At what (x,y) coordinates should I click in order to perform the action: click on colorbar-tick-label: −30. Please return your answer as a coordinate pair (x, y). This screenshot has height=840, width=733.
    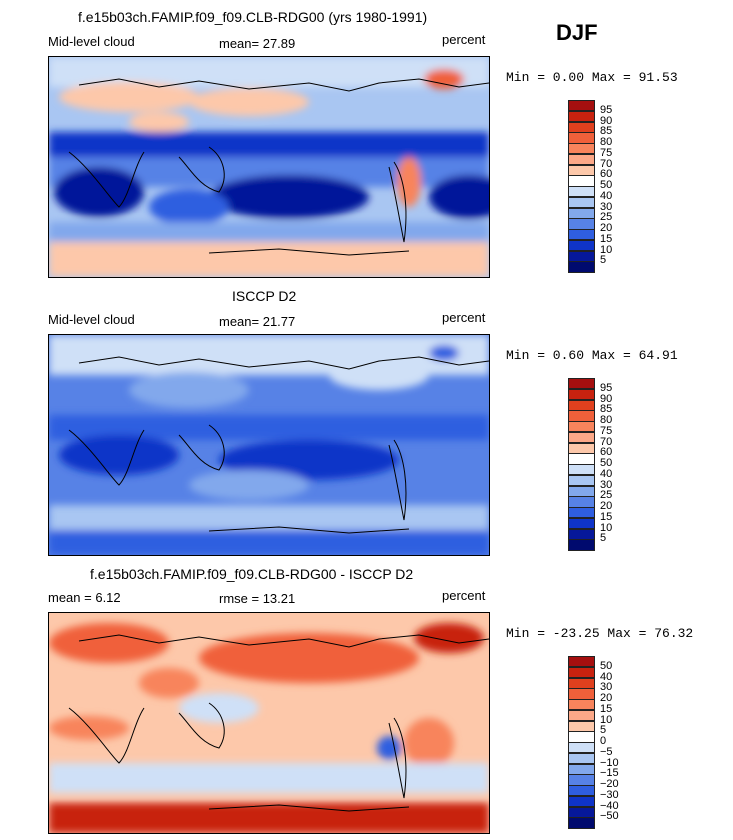
    Looking at the image, I should click on (609, 794).